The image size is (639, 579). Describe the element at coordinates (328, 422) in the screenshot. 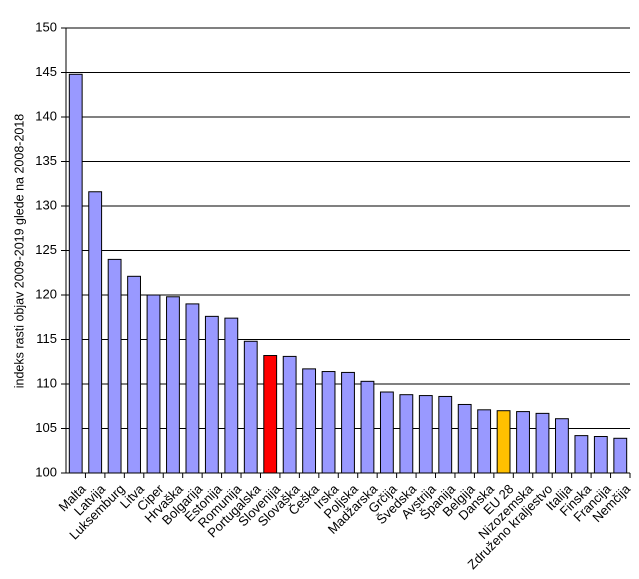

I see `bar-irska` at that location.